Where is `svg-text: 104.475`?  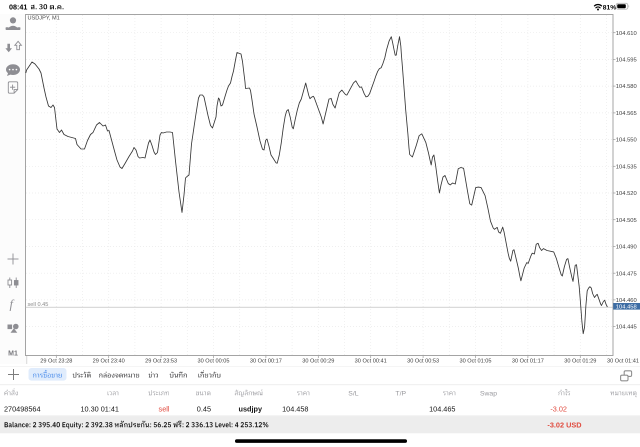 svg-text: 104.475 is located at coordinates (626, 274).